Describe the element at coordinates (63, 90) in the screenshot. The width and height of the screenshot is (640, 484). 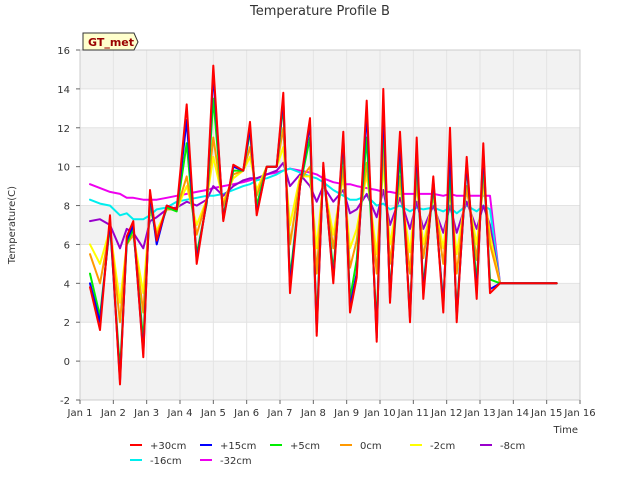
I see `y-tick-label: 14` at that location.